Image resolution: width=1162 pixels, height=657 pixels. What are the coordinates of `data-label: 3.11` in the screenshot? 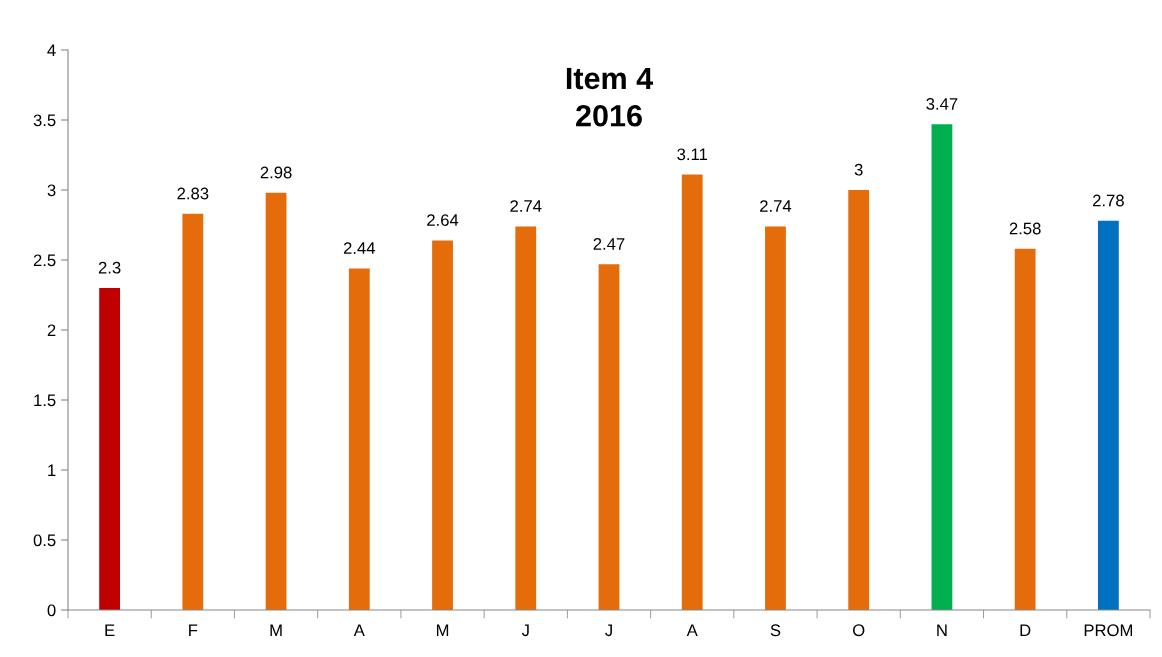 It's located at (692, 154).